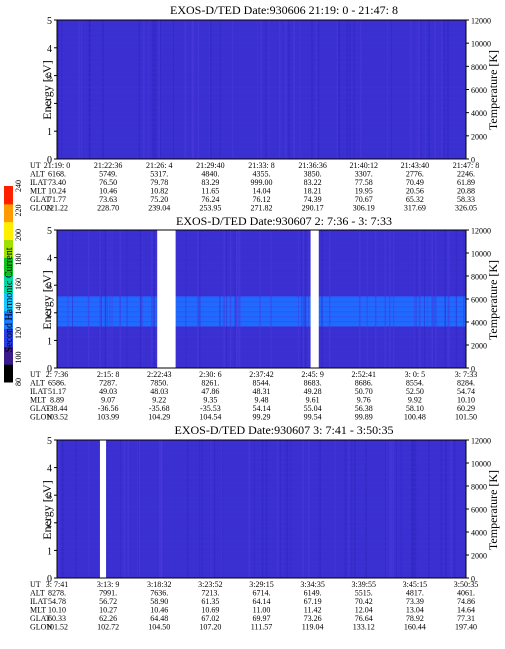 The width and height of the screenshot is (505, 649). What do you see at coordinates (108, 610) in the screenshot?
I see `ephemeris-value: 10.27` at bounding box center [108, 610].